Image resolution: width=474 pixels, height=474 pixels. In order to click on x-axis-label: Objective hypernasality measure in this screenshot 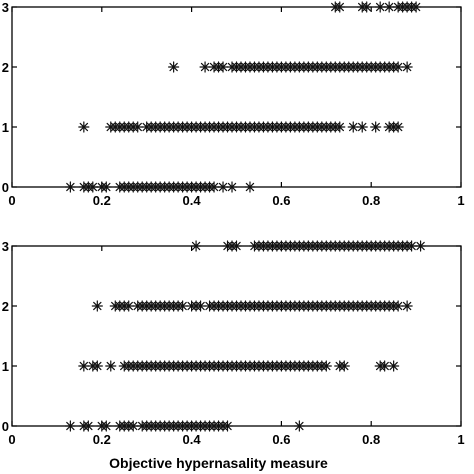, I will do `click(218, 463)`.